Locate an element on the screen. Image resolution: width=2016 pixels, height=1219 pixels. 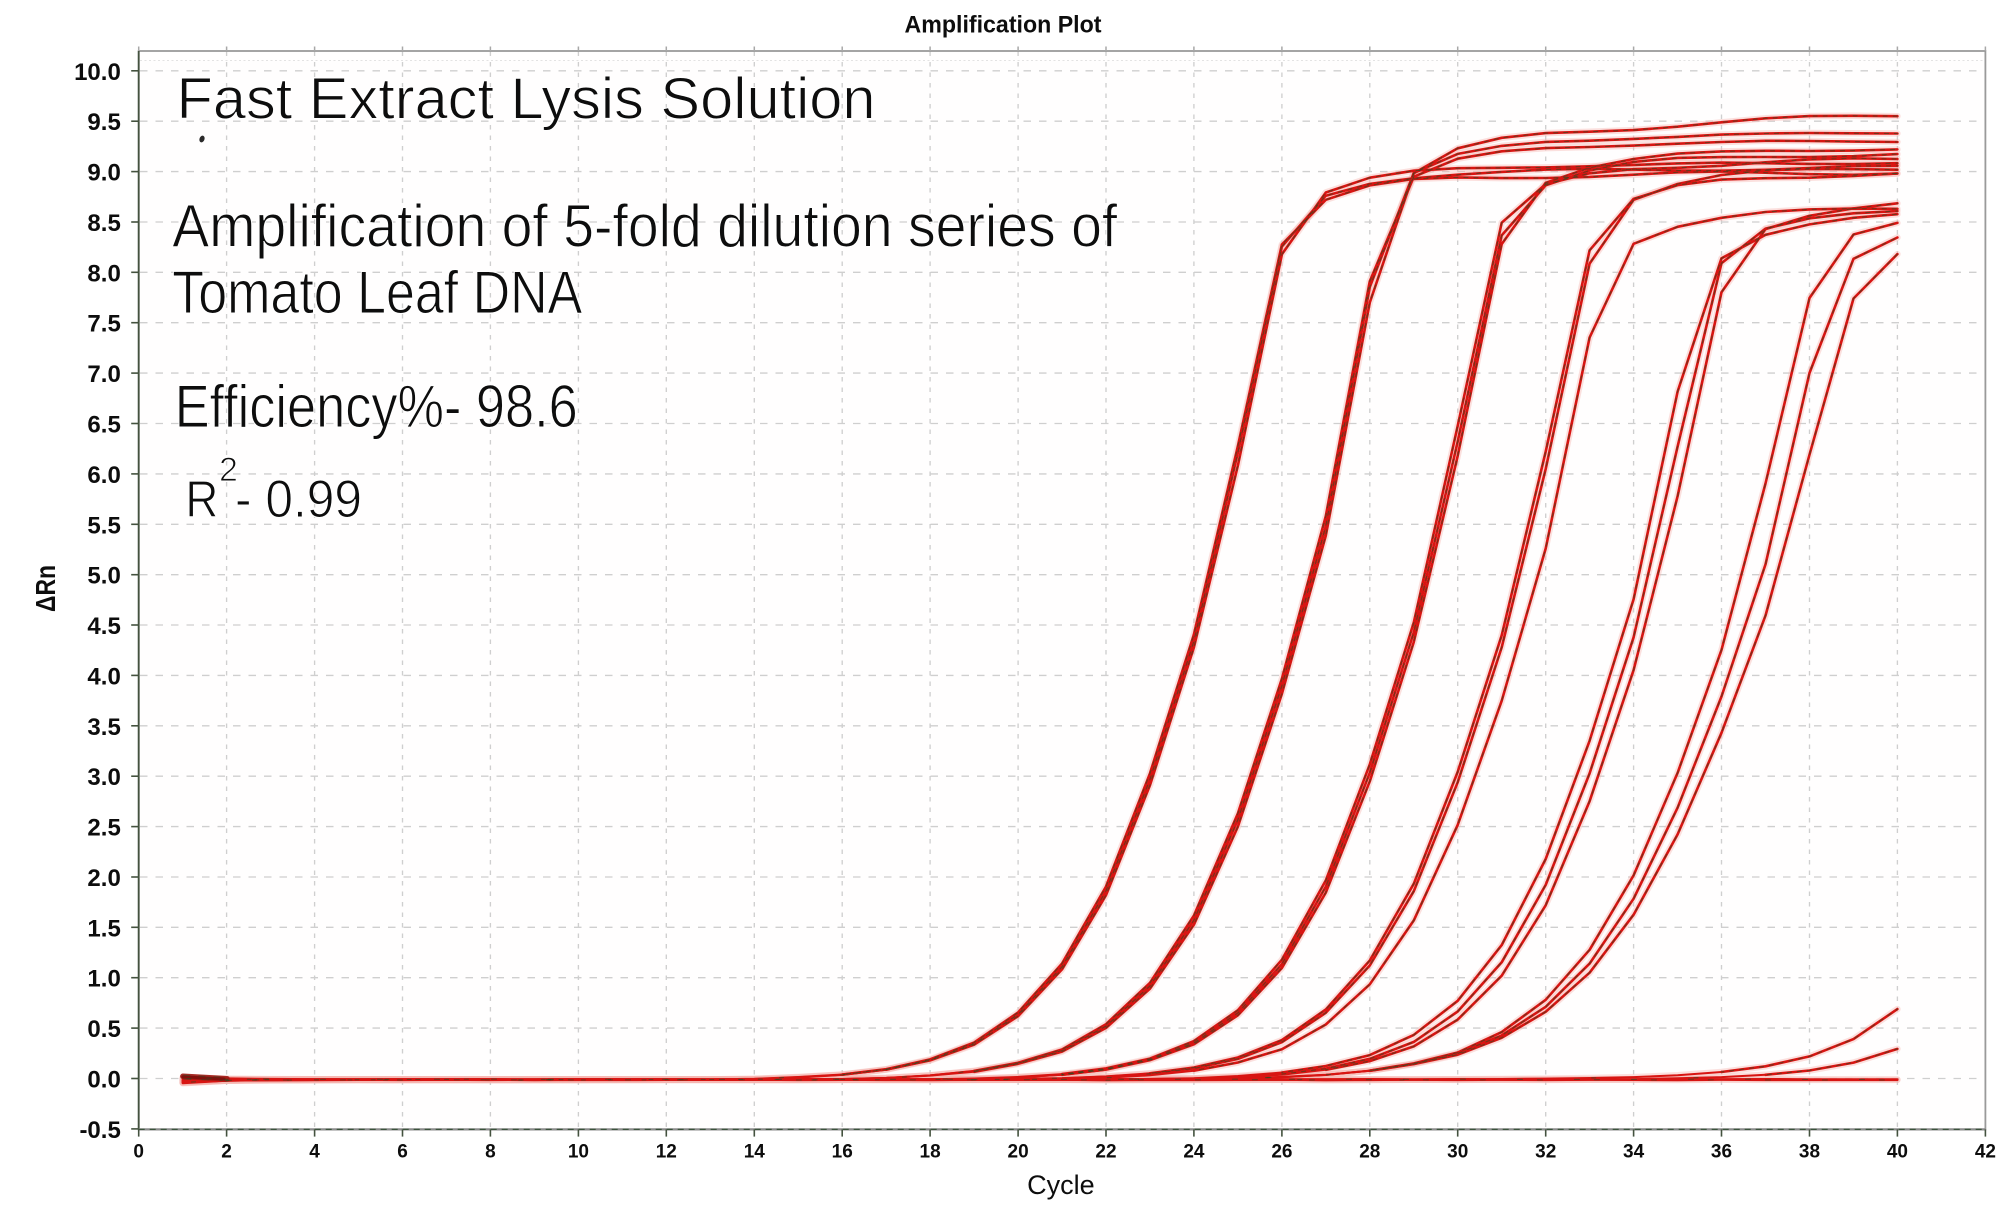
svg-text: 32 is located at coordinates (1545, 1152).